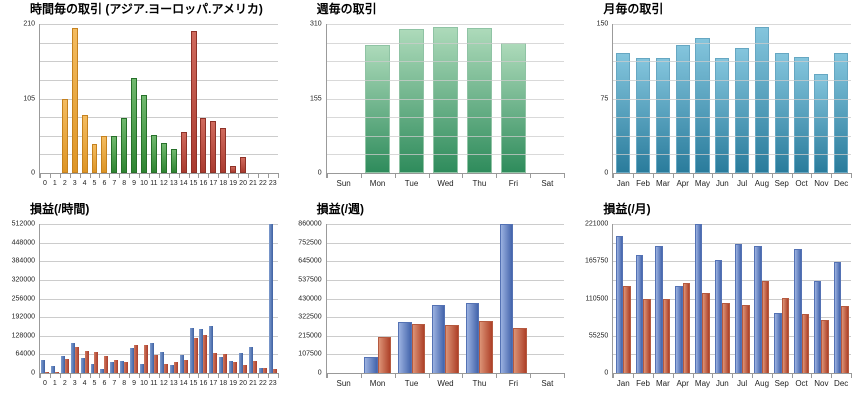 The height and width of the screenshot is (400, 860). Describe the element at coordinates (185, 366) in the screenshot. I see `bar-14-s2` at that location.